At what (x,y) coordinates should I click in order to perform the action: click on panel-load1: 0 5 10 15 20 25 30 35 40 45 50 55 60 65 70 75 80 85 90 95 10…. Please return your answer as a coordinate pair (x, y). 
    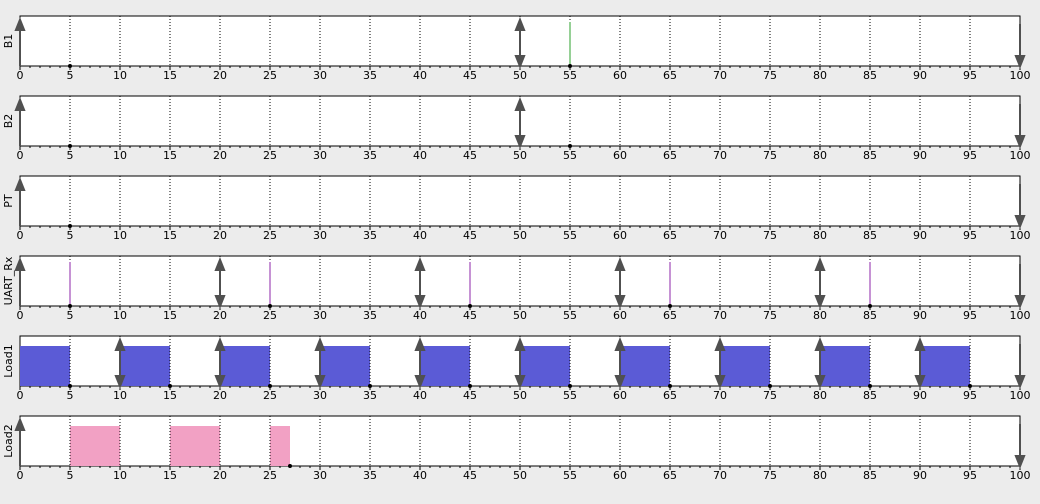
    Looking at the image, I should click on (516, 368).